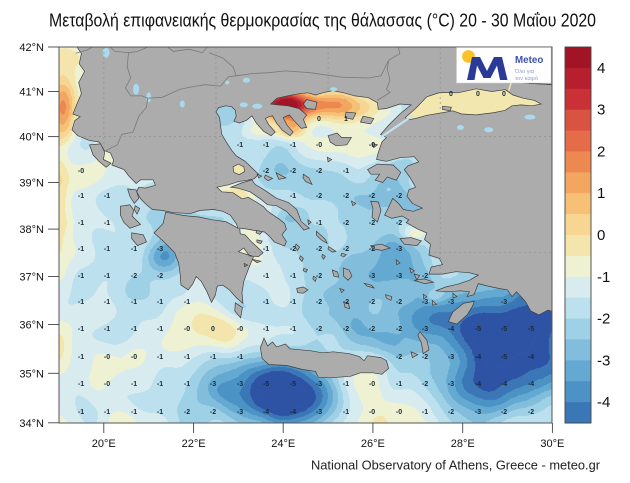 The width and height of the screenshot is (630, 483). Describe the element at coordinates (601, 151) in the screenshot. I see `svg-text: 2` at that location.